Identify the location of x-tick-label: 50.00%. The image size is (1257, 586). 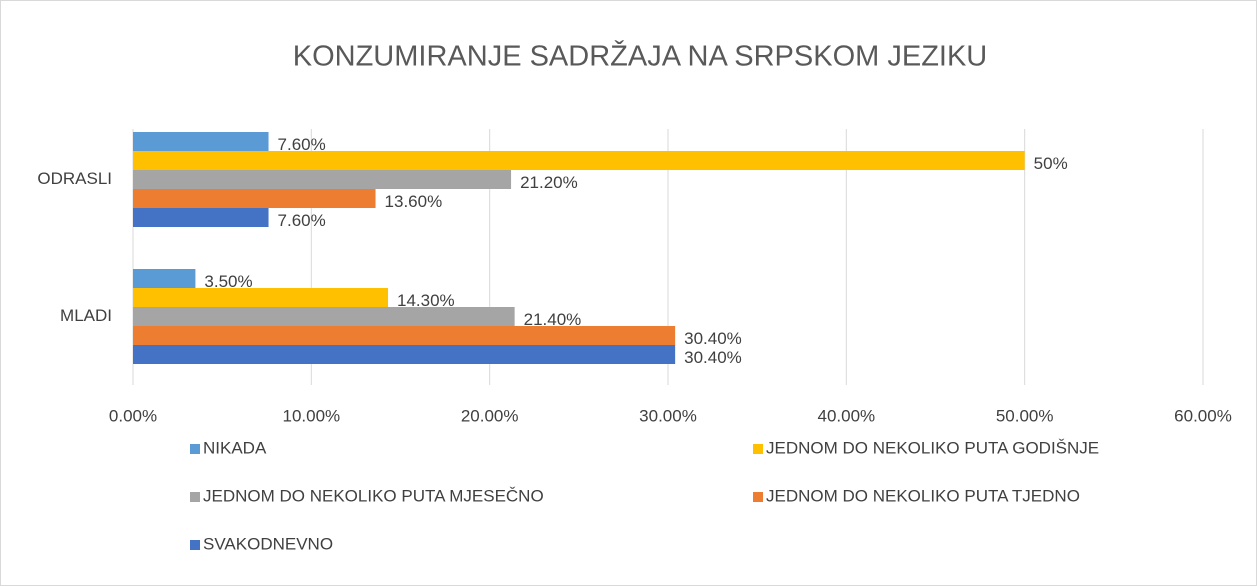
(1025, 415).